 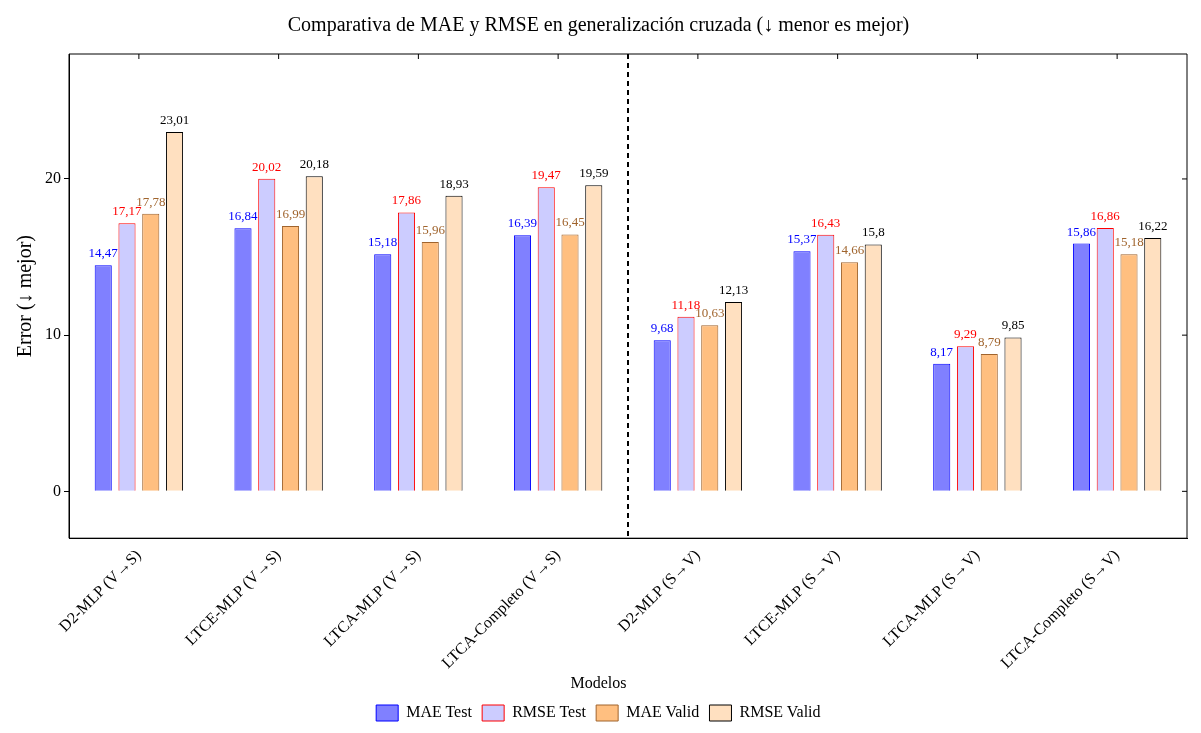 What do you see at coordinates (430, 229) in the screenshot?
I see `data-label: 15,96` at bounding box center [430, 229].